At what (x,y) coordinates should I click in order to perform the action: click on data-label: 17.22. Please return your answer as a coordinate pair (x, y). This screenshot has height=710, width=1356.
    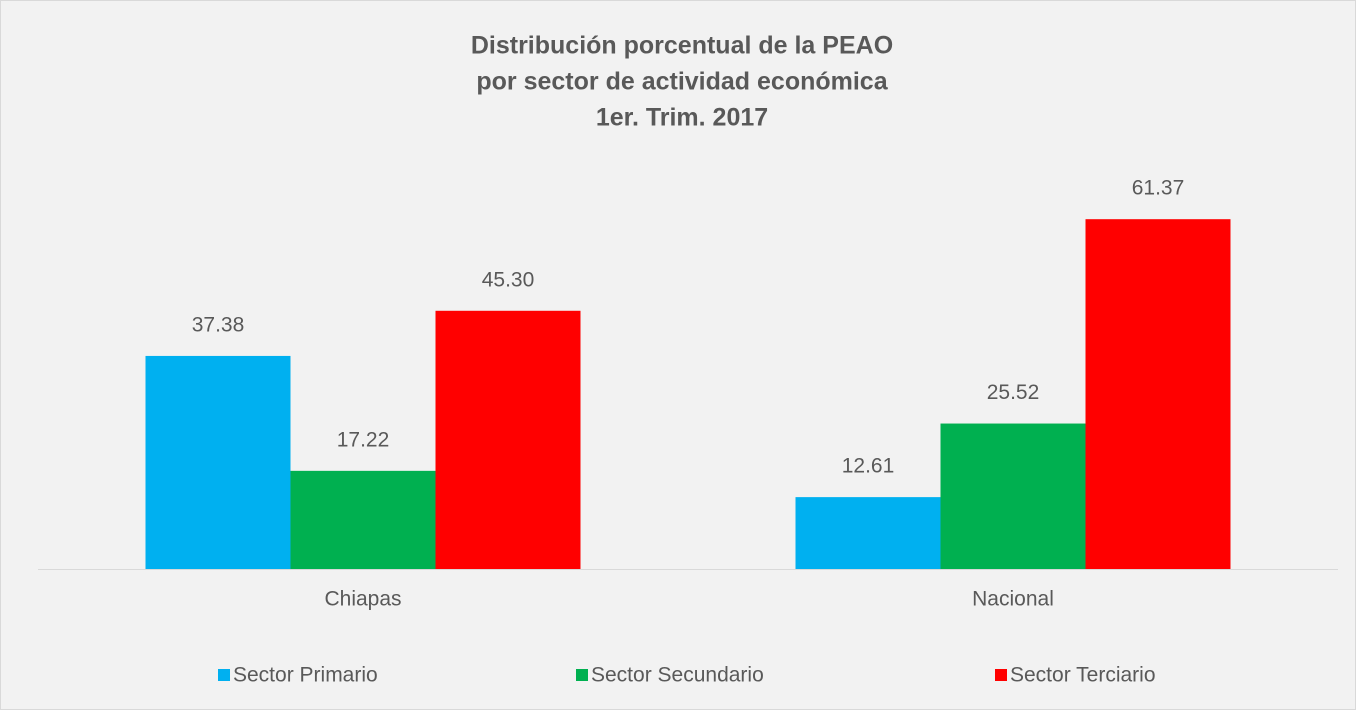
    Looking at the image, I should click on (363, 439).